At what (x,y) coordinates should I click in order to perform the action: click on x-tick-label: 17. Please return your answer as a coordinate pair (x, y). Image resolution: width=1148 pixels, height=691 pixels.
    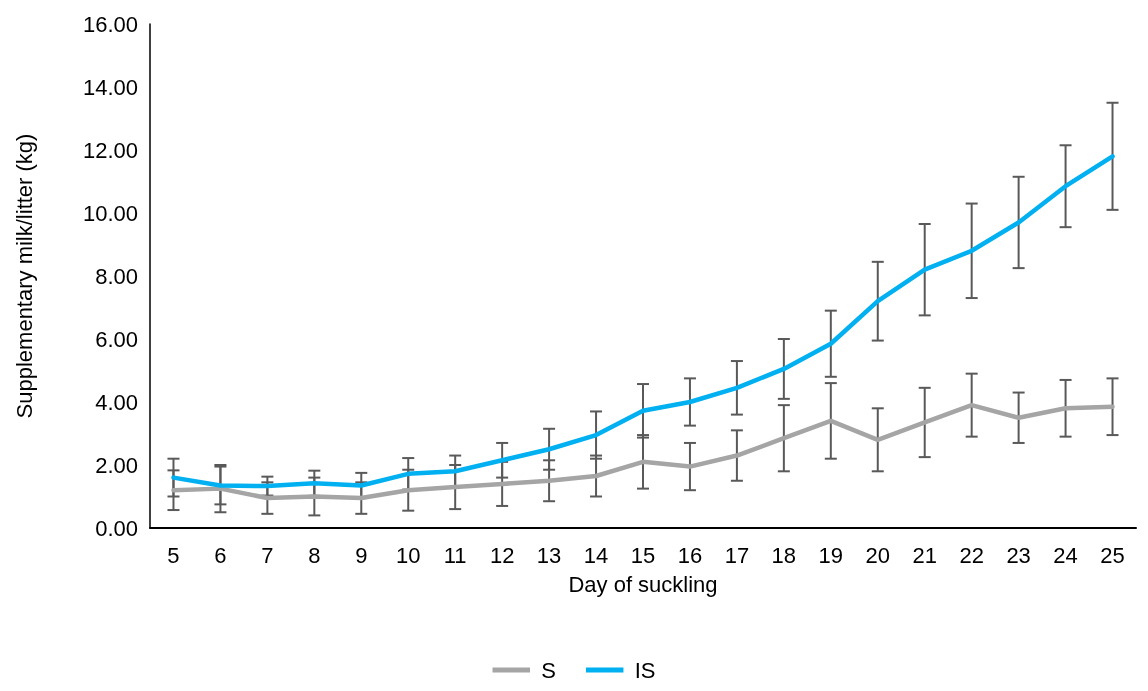
    Looking at the image, I should click on (737, 555).